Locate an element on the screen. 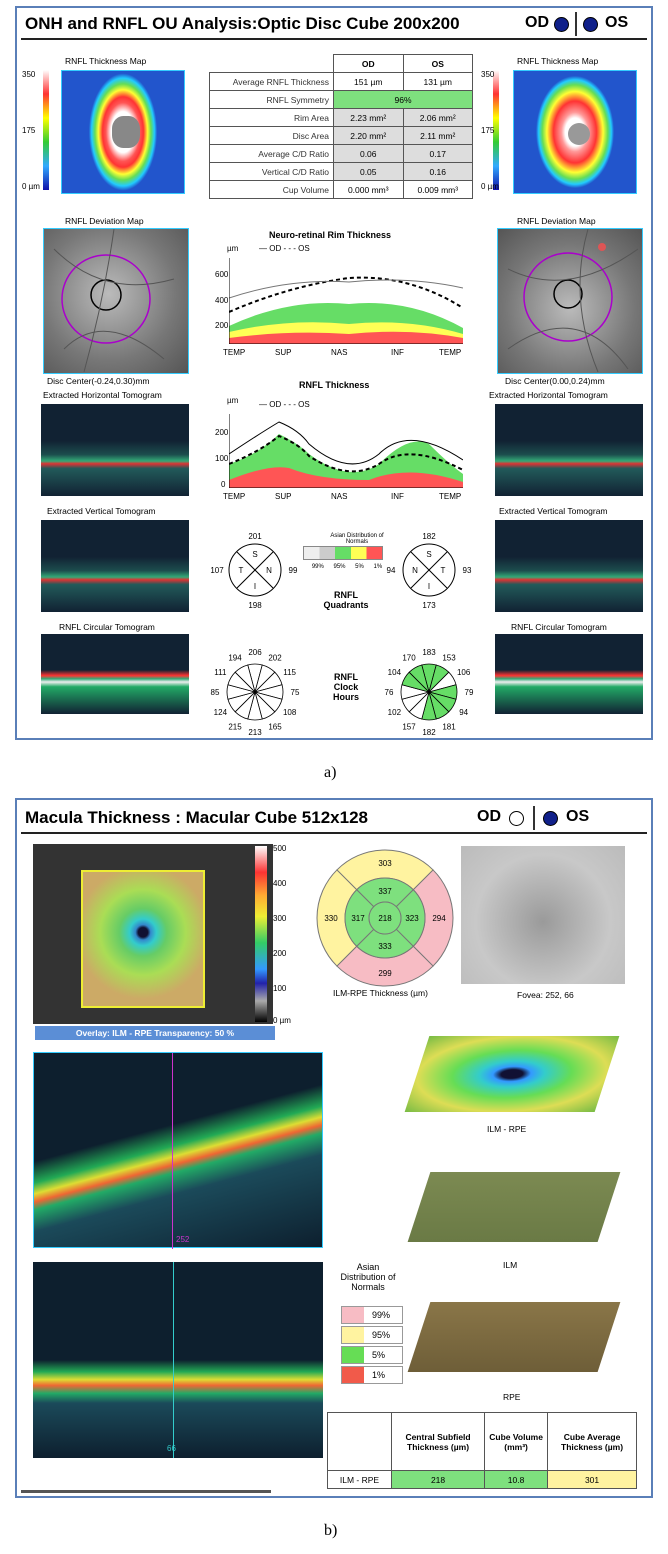  os-thickness-map is located at coordinates (575, 132).